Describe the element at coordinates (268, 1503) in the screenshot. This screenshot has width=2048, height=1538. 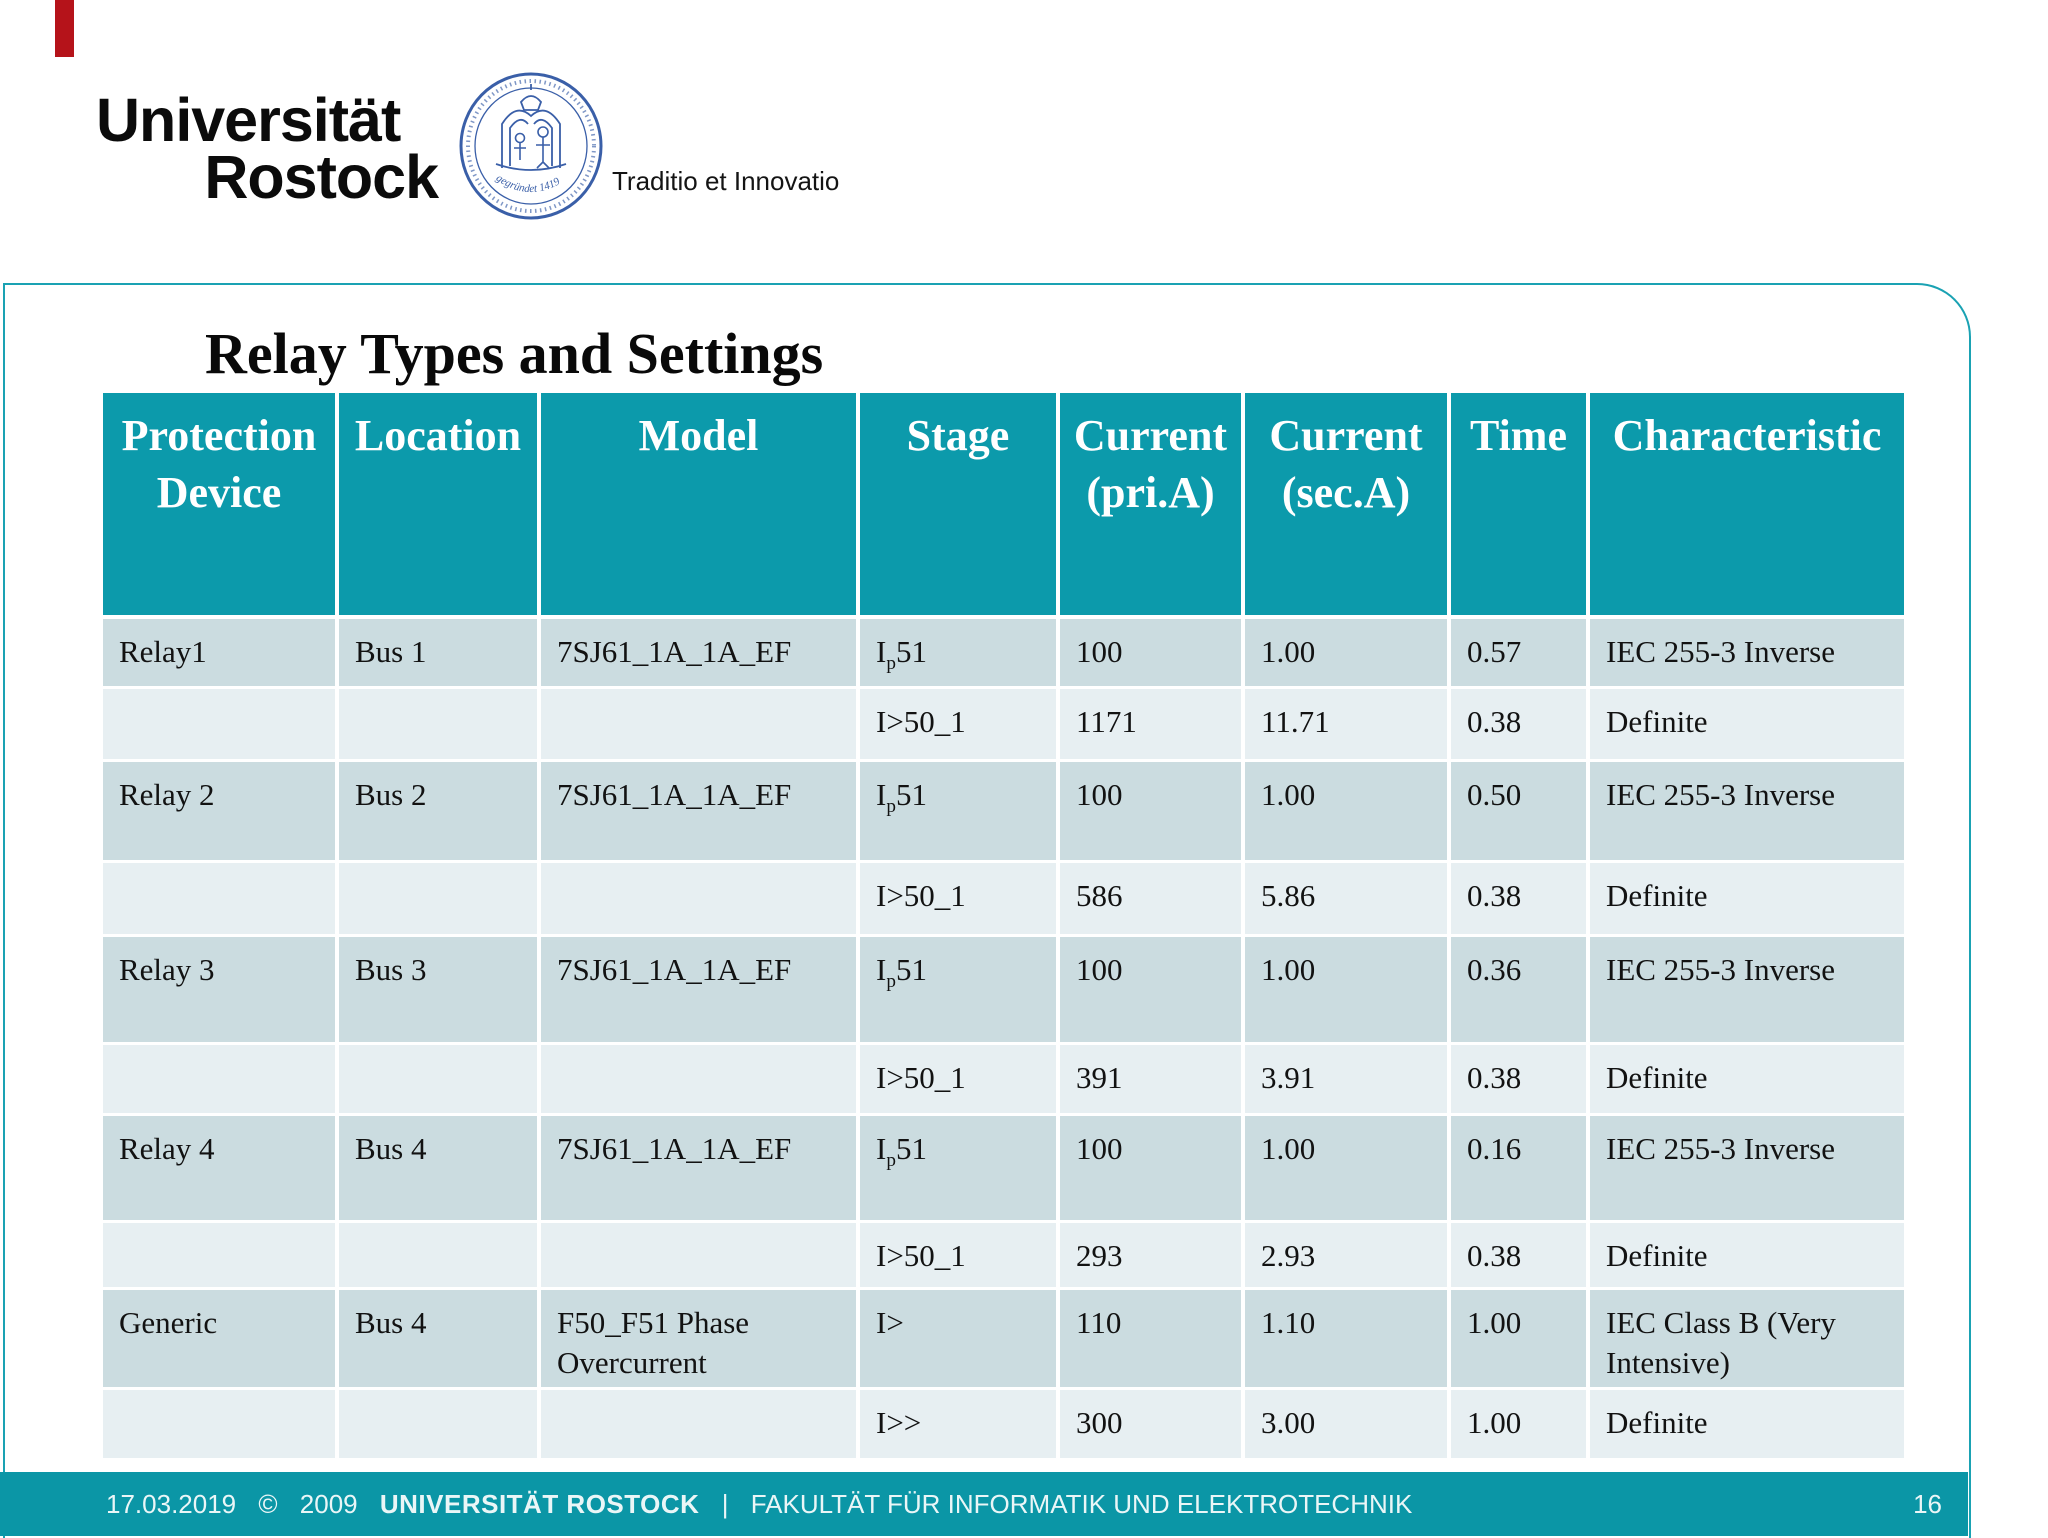
I see `copyright-symbol: ©` at that location.